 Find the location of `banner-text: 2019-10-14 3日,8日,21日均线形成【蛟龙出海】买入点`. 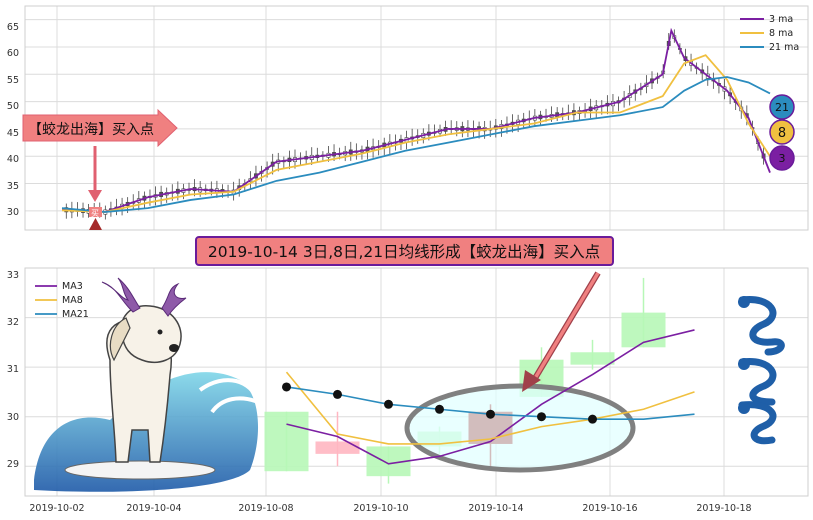

banner-text: 2019-10-14 3日,8日,21日均线形成【蛟龙出海】买入点 is located at coordinates (404, 252).